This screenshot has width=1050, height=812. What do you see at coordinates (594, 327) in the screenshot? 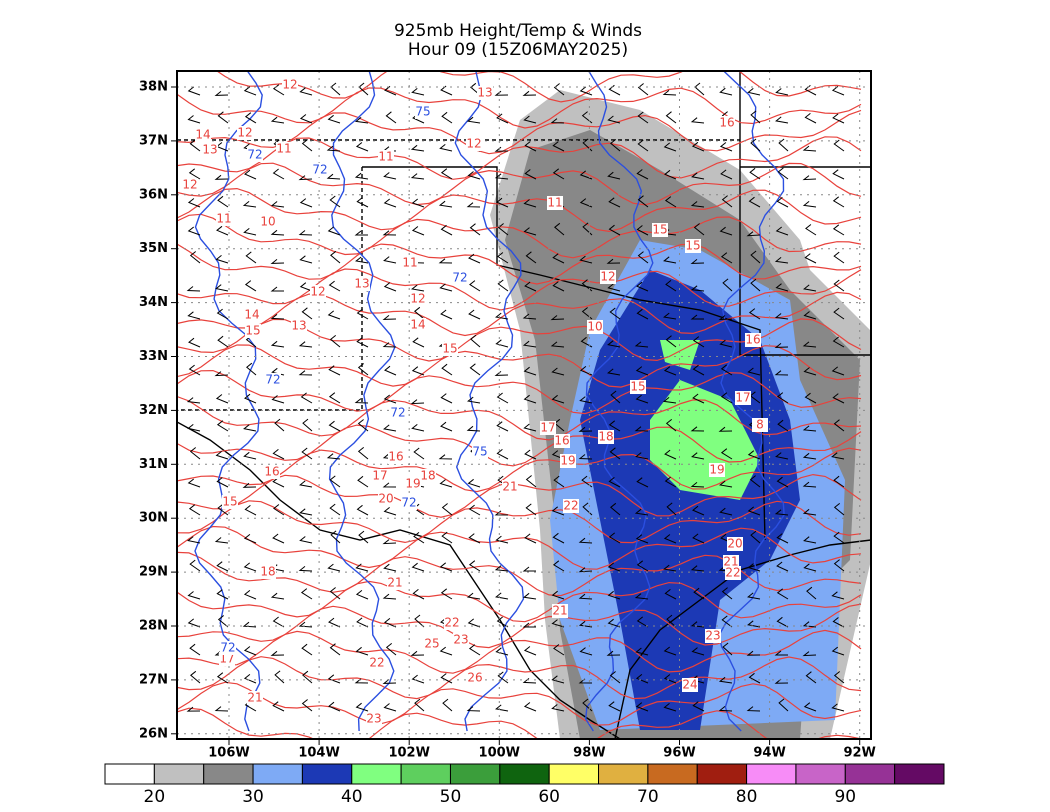
I see `temp-label: 10` at bounding box center [594, 327].